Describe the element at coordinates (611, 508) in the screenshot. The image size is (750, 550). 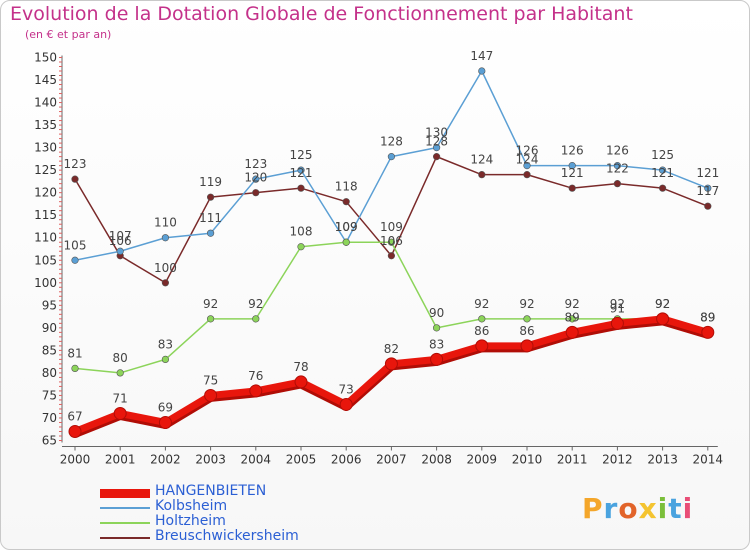
I see `logo-letter: r` at that location.